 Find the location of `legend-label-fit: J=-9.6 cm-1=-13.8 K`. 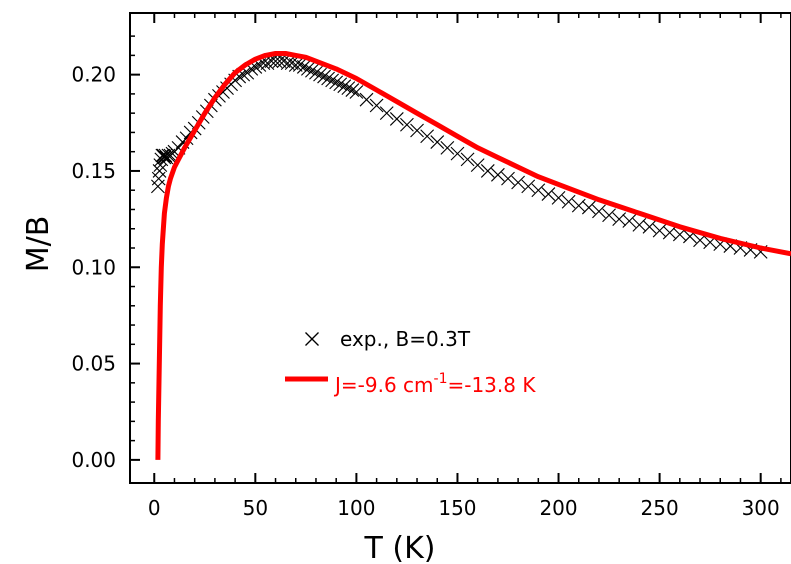

legend-label-fit: J=-9.6 cm-1=-13.8 K is located at coordinates (434, 384).